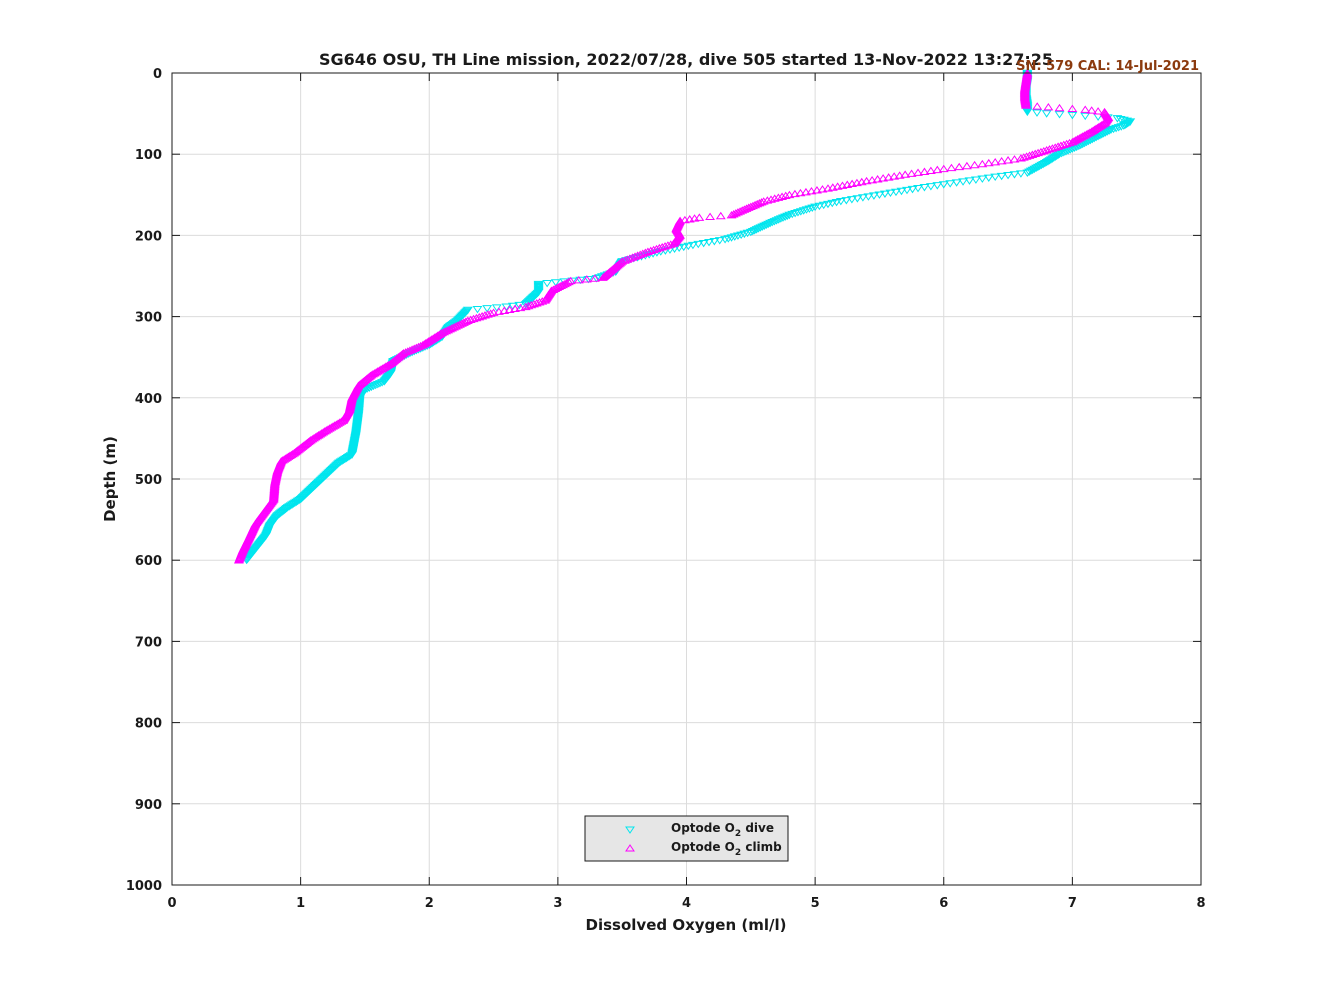 This screenshot has height=996, width=1328. I want to click on legend-climb-label: Optode O2 climb, so click(726, 849).